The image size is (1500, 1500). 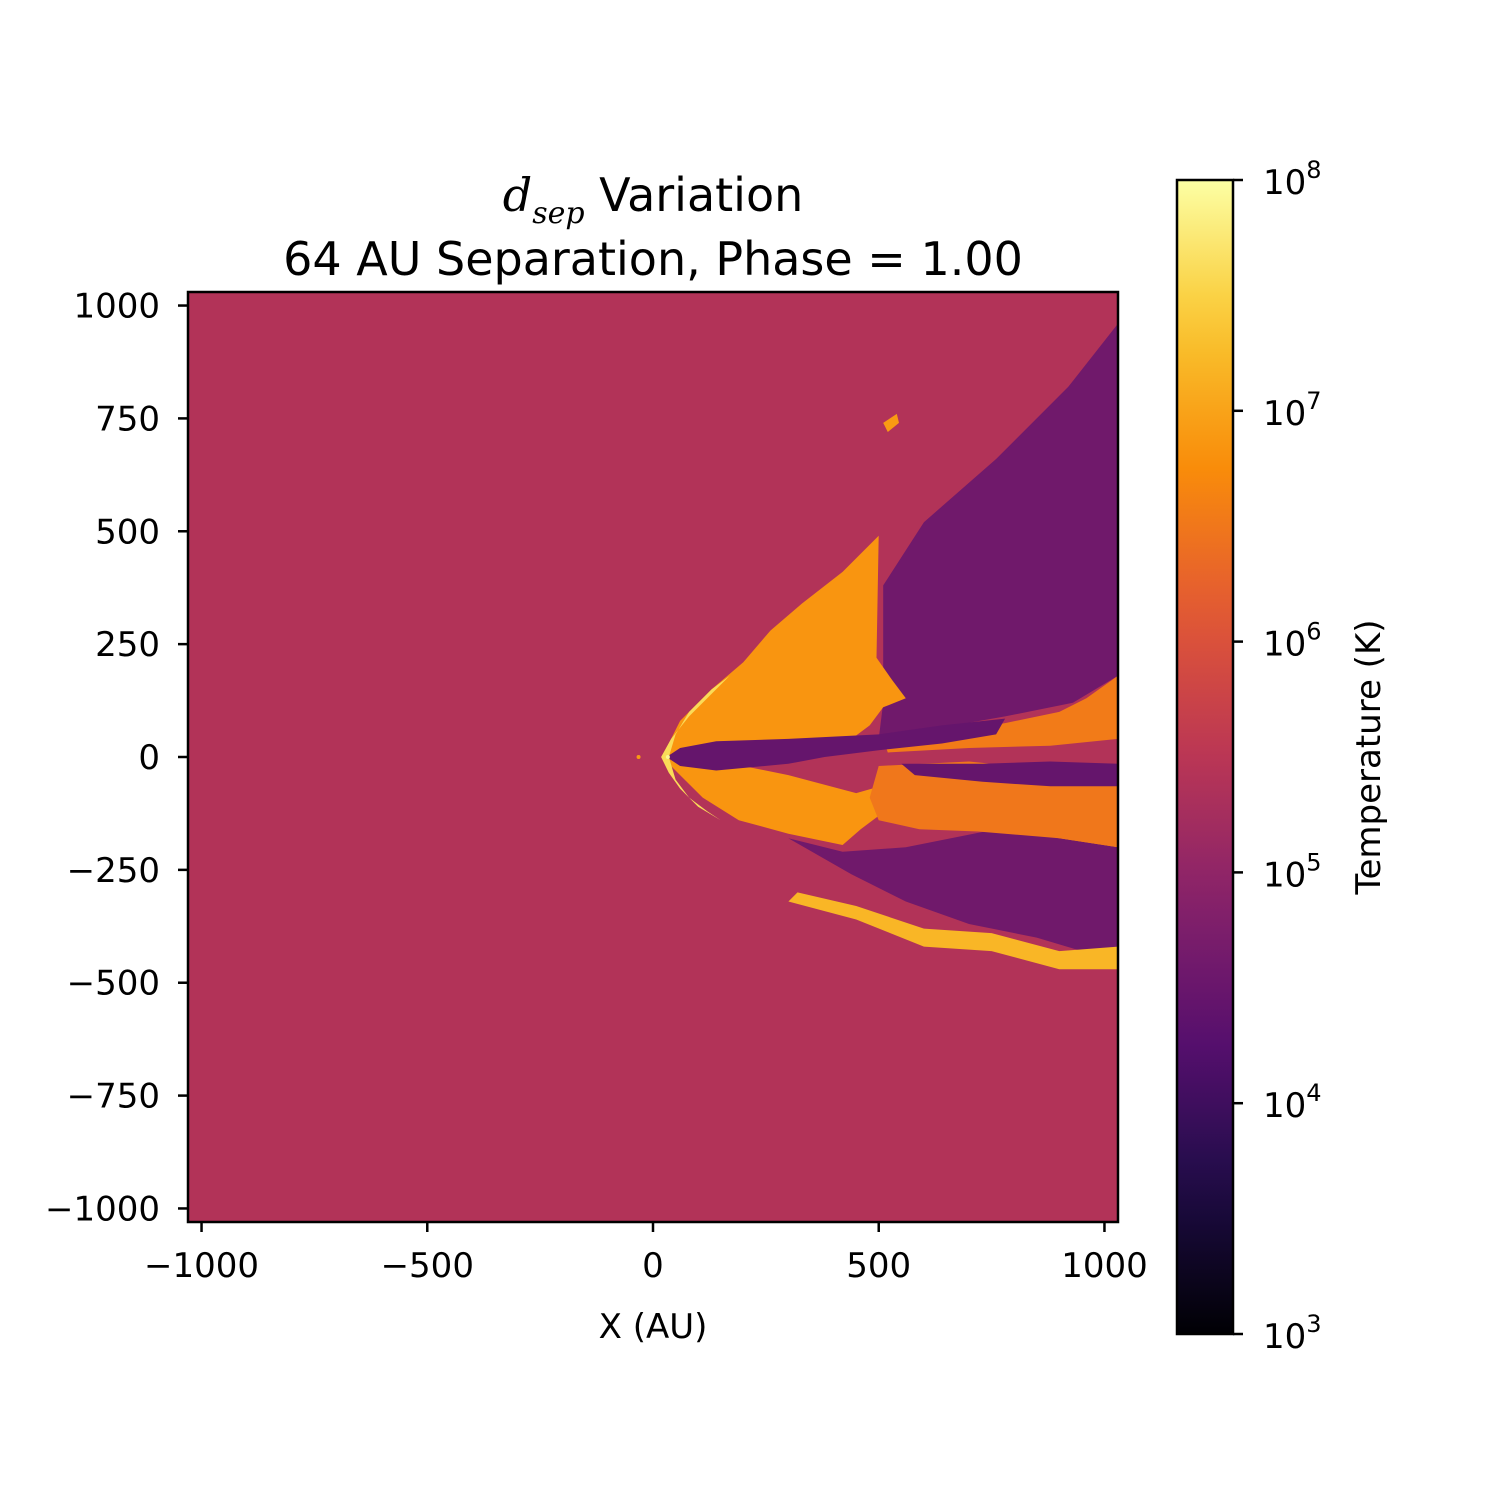 What do you see at coordinates (1292, 641) in the screenshot?
I see `colorbar-tick-label: 10⁶` at bounding box center [1292, 641].